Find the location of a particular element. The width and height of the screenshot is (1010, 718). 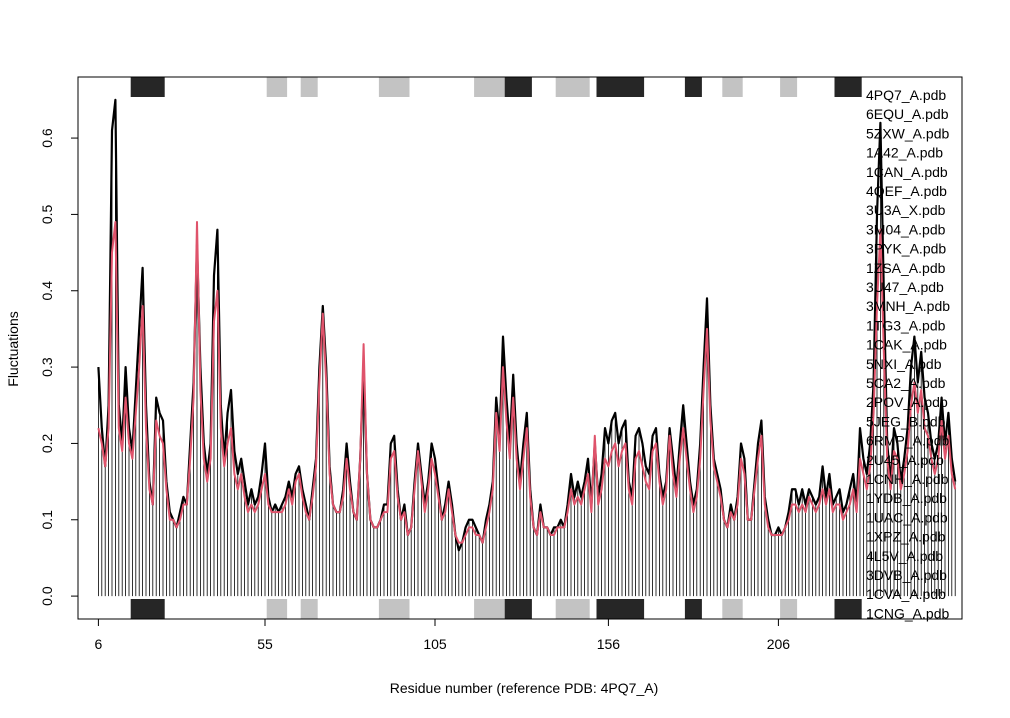

legend-entry-9: 1ZSA_A.pdb is located at coordinates (906, 268).